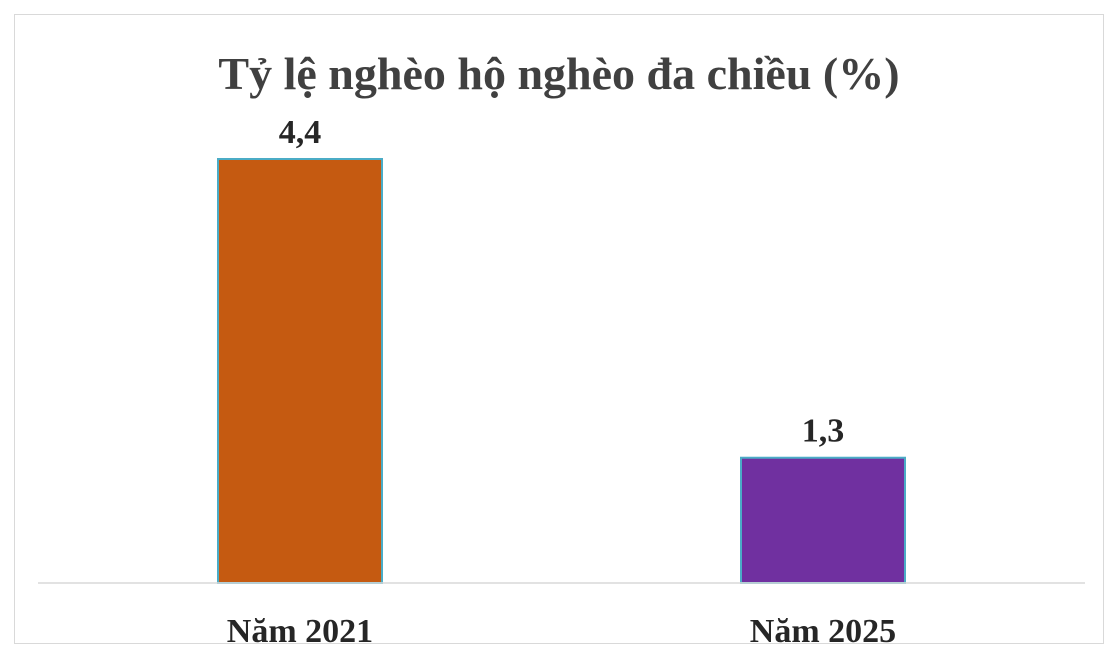 Image resolution: width=1118 pixels, height=660 pixels. I want to click on data-label-1: 4,4, so click(300, 132).